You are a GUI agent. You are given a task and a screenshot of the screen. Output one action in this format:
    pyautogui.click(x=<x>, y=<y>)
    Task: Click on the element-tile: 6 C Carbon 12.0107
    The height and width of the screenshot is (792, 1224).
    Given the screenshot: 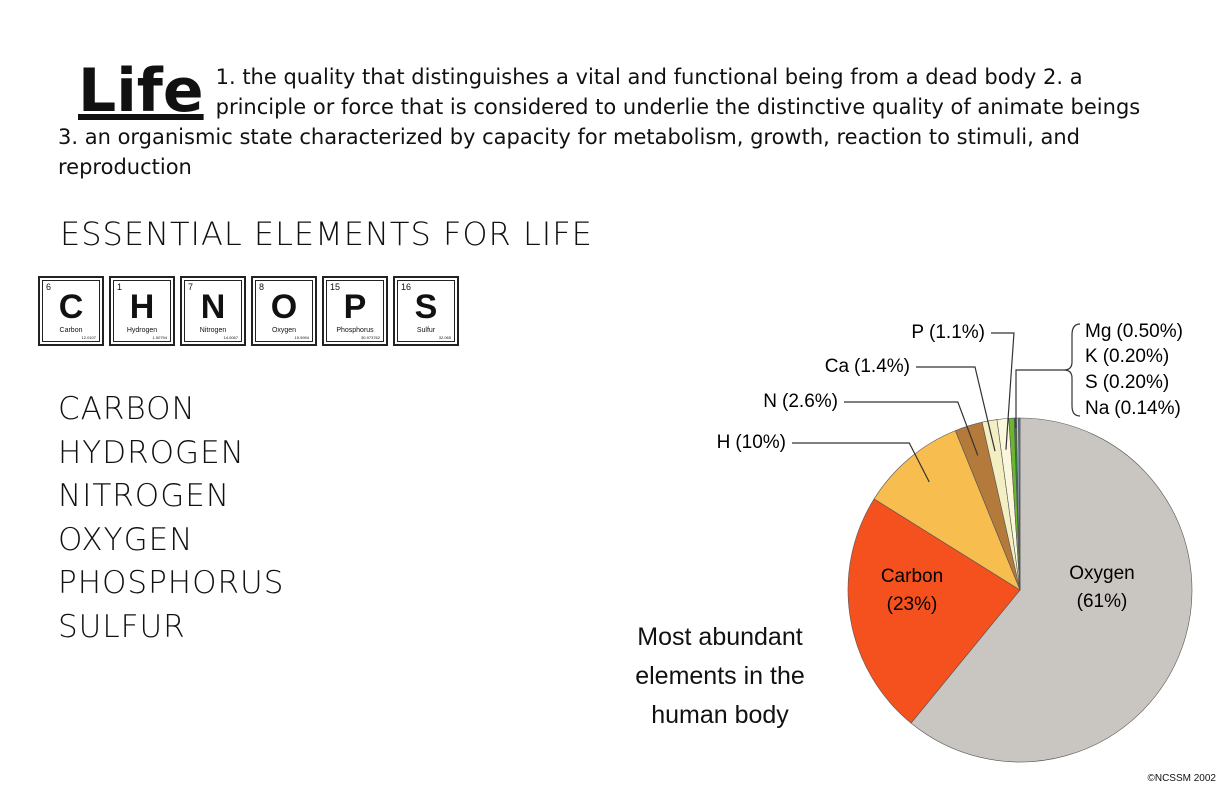 What is the action you would take?
    pyautogui.click(x=71, y=311)
    